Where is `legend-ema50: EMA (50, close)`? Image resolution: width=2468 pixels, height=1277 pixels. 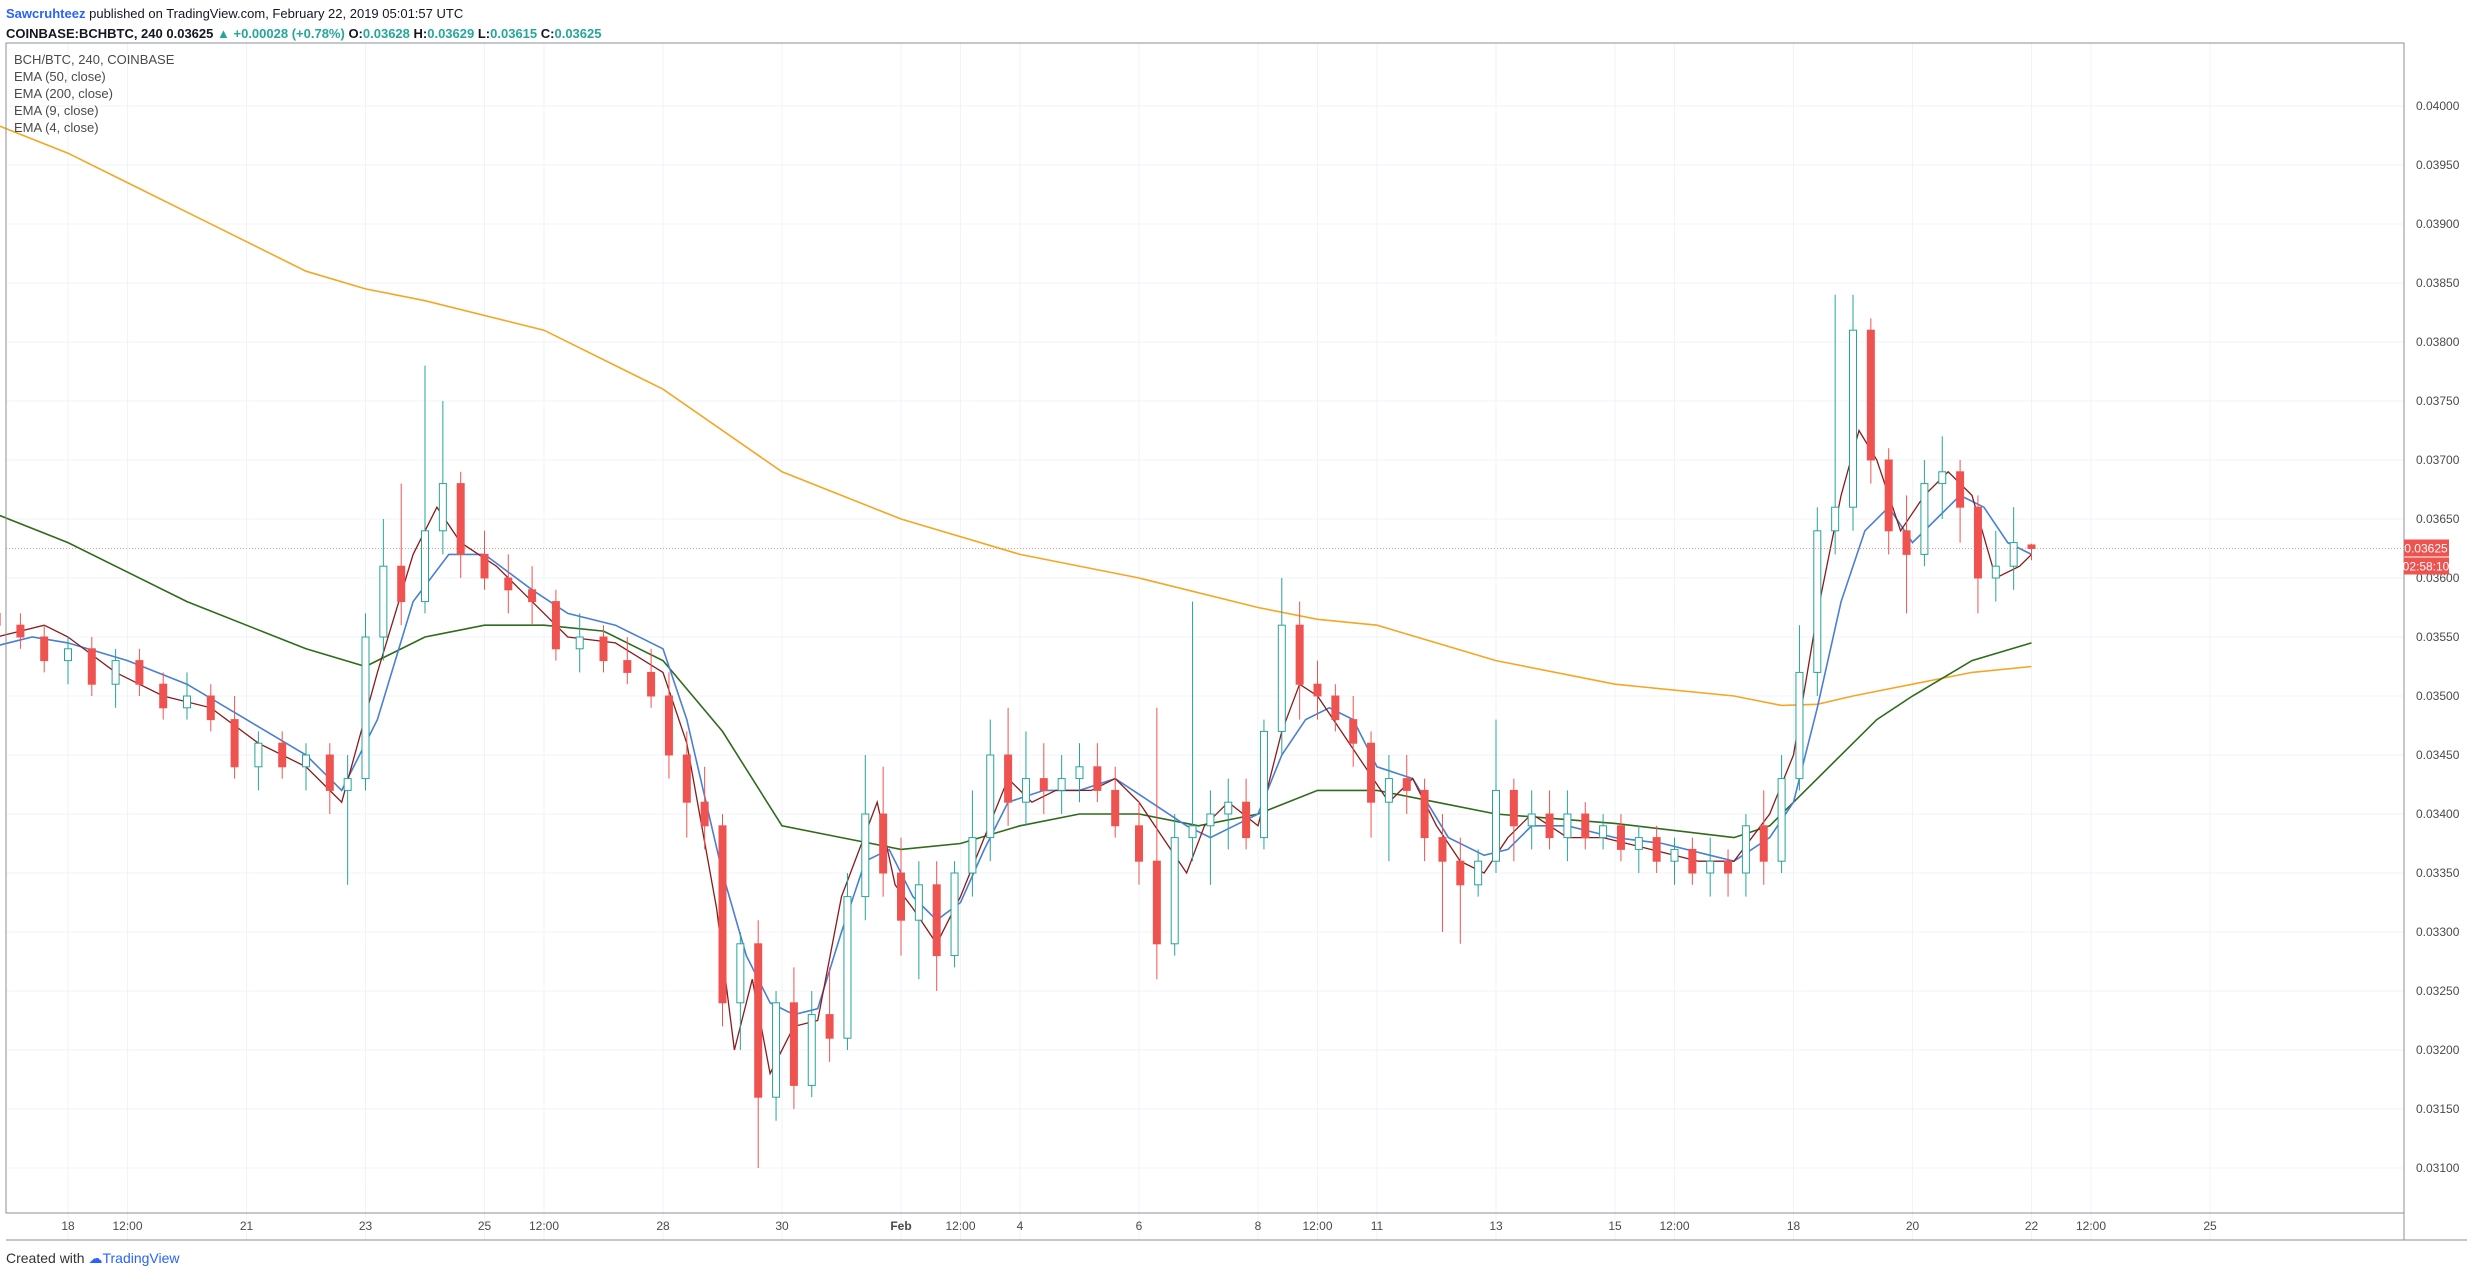
legend-ema50: EMA (50, close) is located at coordinates (60, 76).